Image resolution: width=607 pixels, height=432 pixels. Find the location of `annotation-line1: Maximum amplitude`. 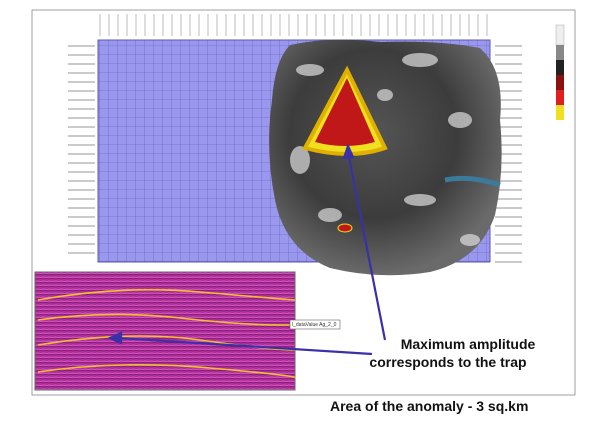

annotation-line1: Maximum amplitude is located at coordinates (468, 344).